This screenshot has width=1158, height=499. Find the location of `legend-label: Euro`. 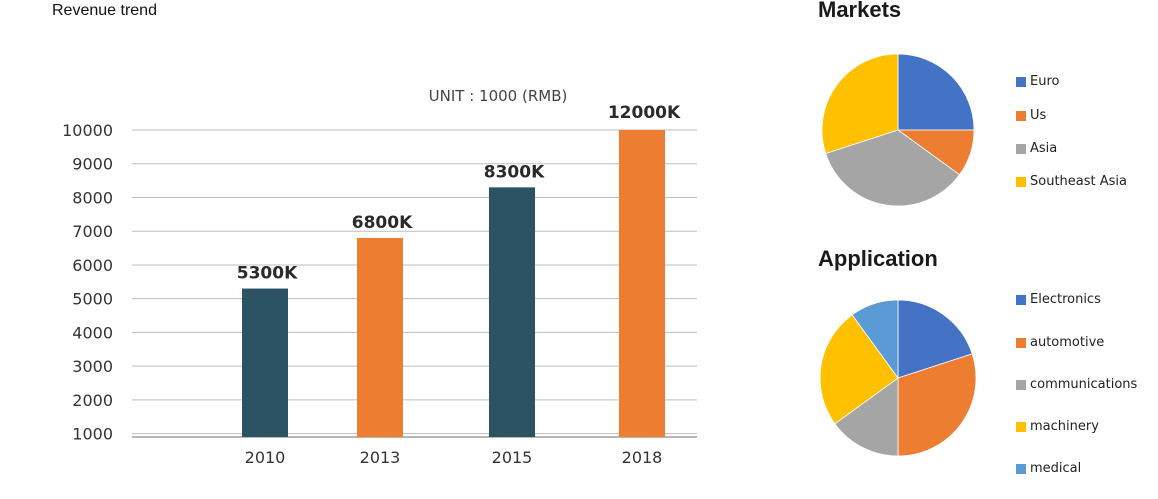

legend-label: Euro is located at coordinates (1045, 81).